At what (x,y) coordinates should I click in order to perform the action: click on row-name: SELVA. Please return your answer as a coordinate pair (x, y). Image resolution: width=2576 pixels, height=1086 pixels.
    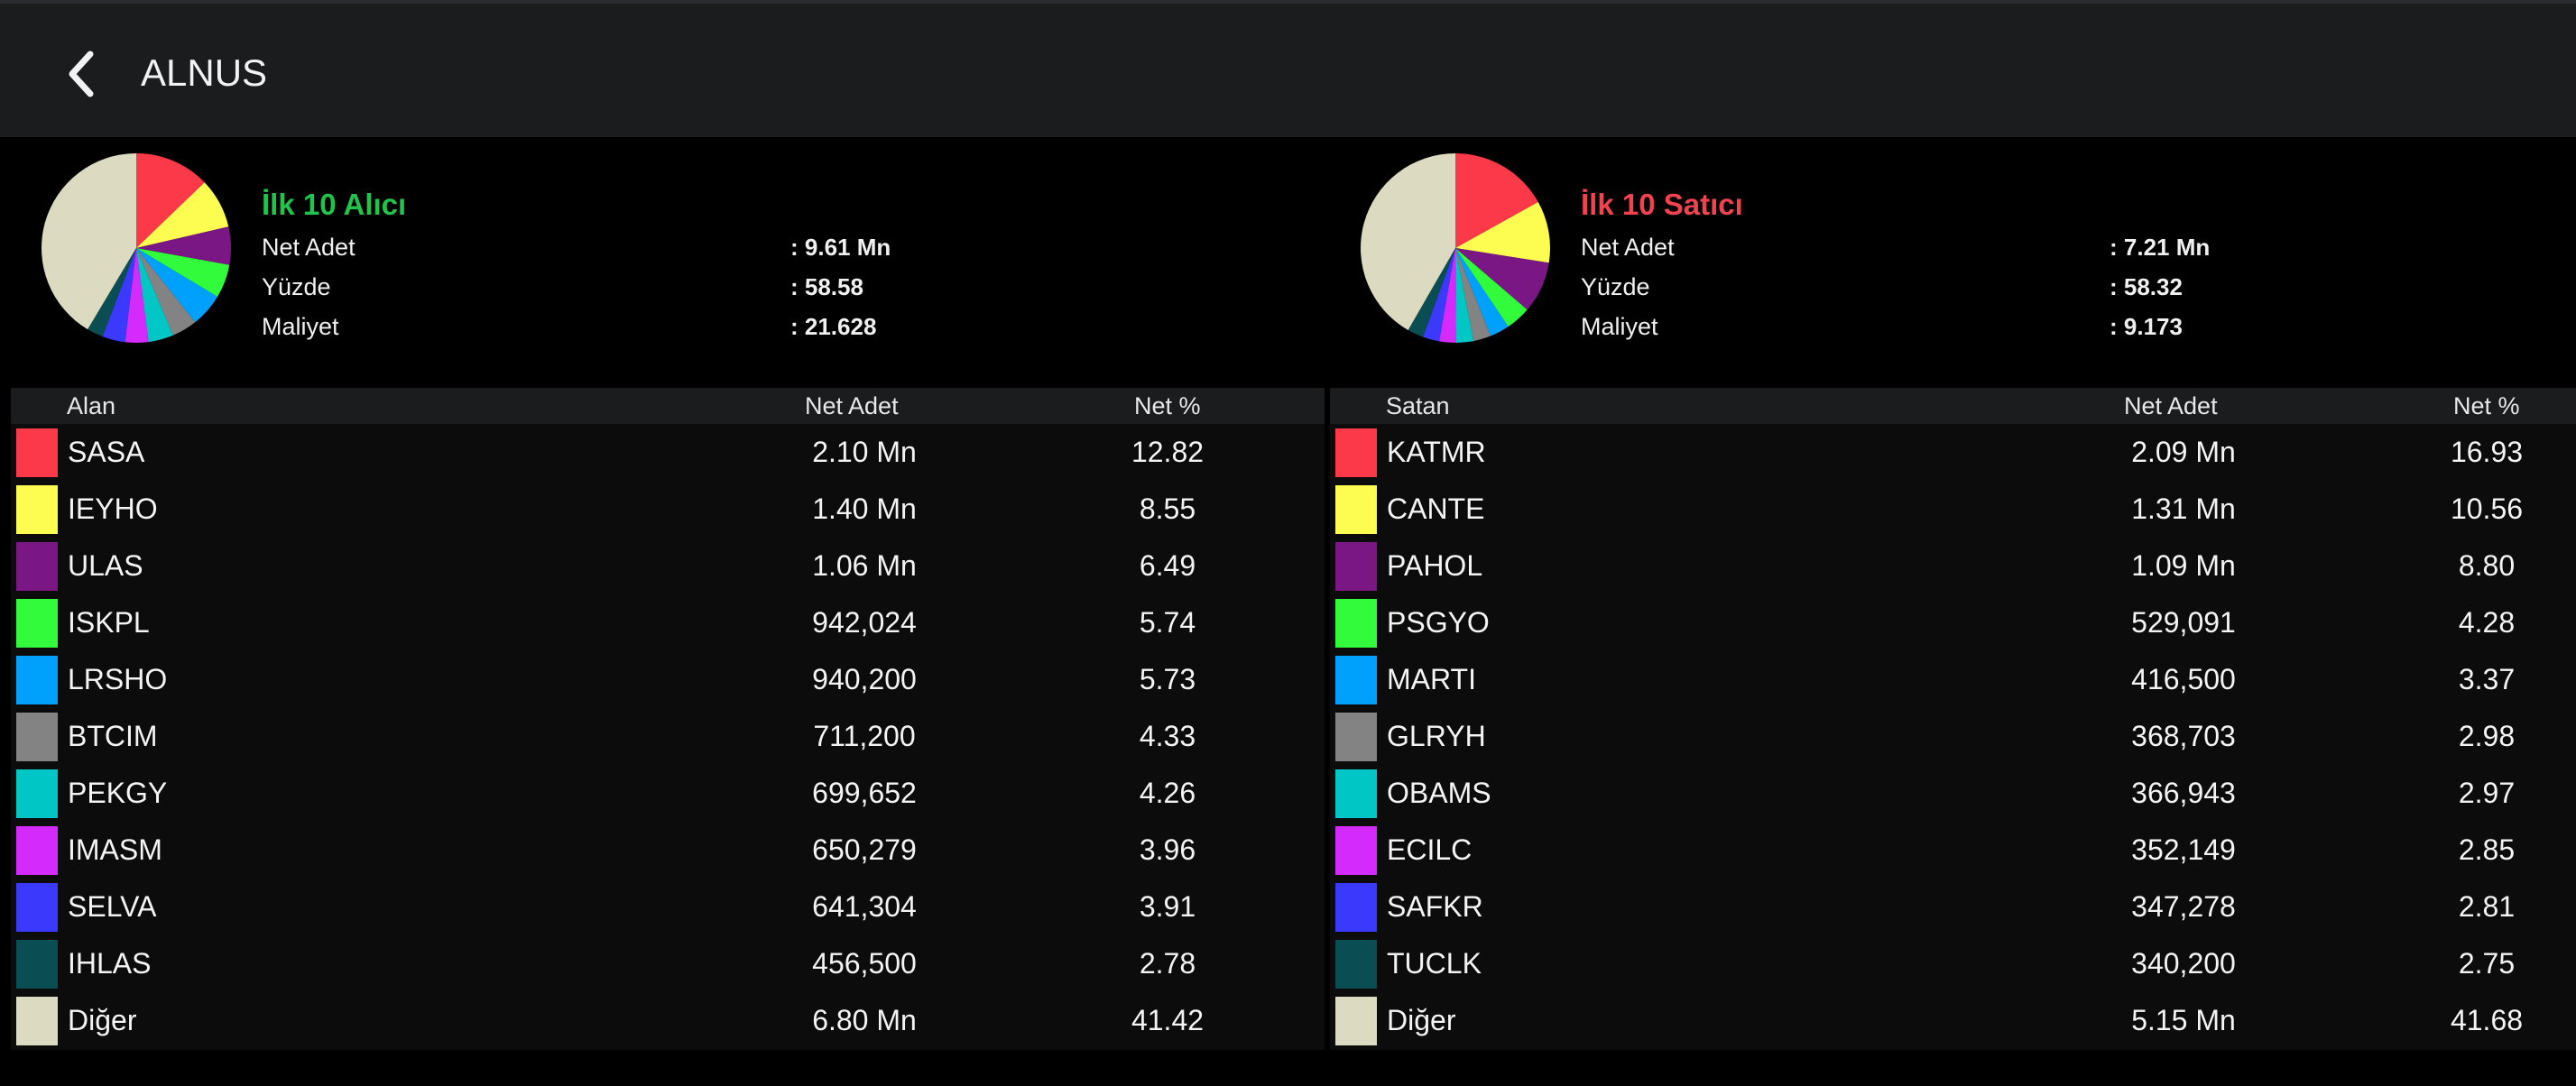
    Looking at the image, I should click on (112, 906).